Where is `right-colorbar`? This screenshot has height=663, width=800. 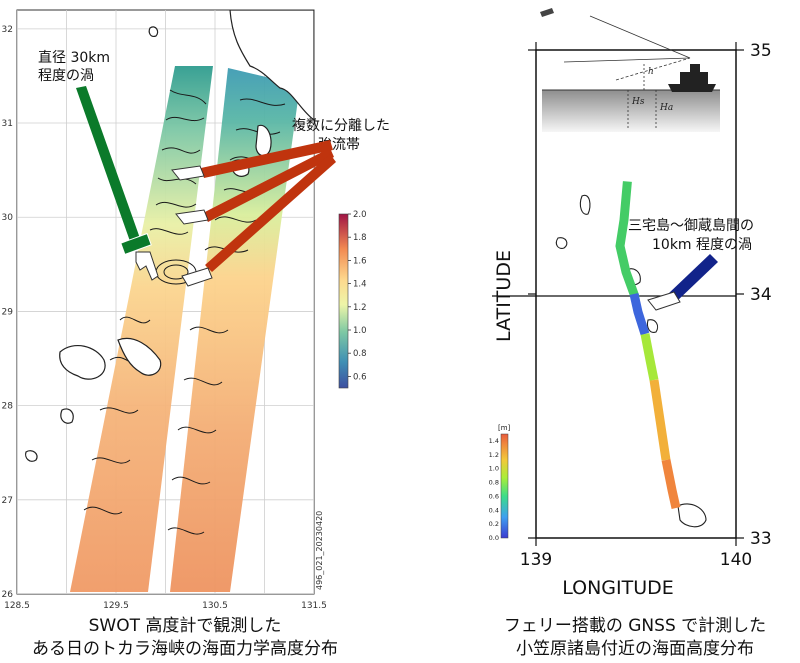 right-colorbar is located at coordinates (504, 486).